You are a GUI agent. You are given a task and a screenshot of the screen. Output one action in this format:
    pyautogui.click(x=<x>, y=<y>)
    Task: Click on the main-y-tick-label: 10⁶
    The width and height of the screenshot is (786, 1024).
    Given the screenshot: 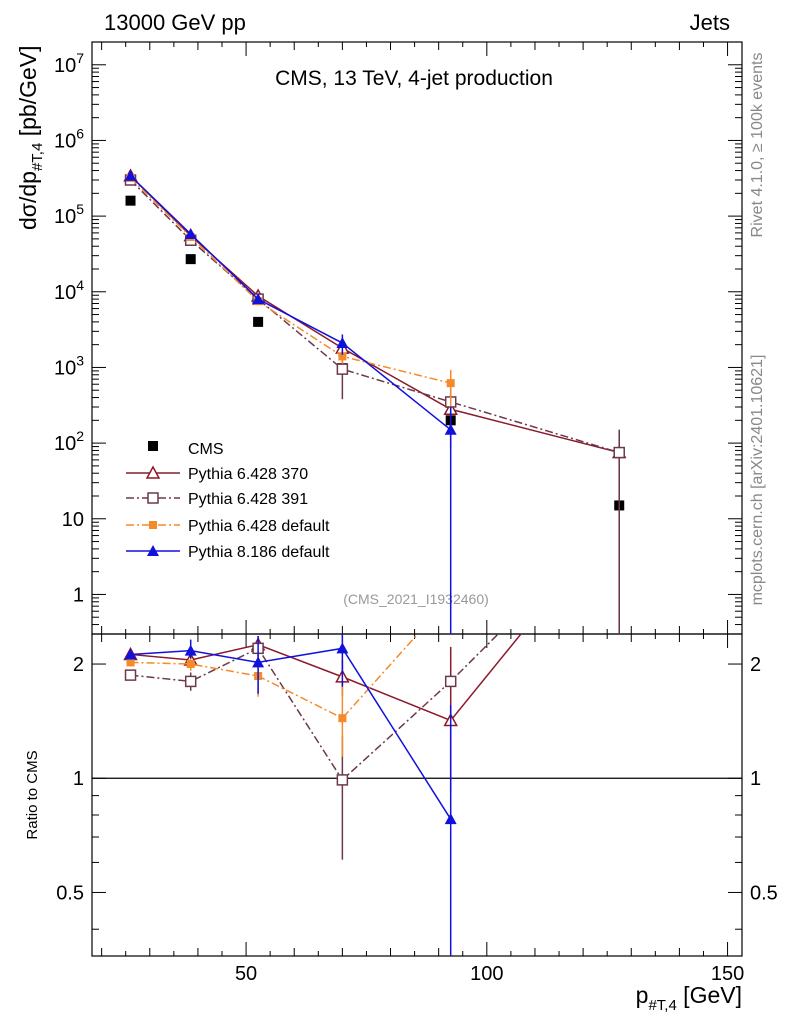 What is the action you would take?
    pyautogui.click(x=69, y=138)
    